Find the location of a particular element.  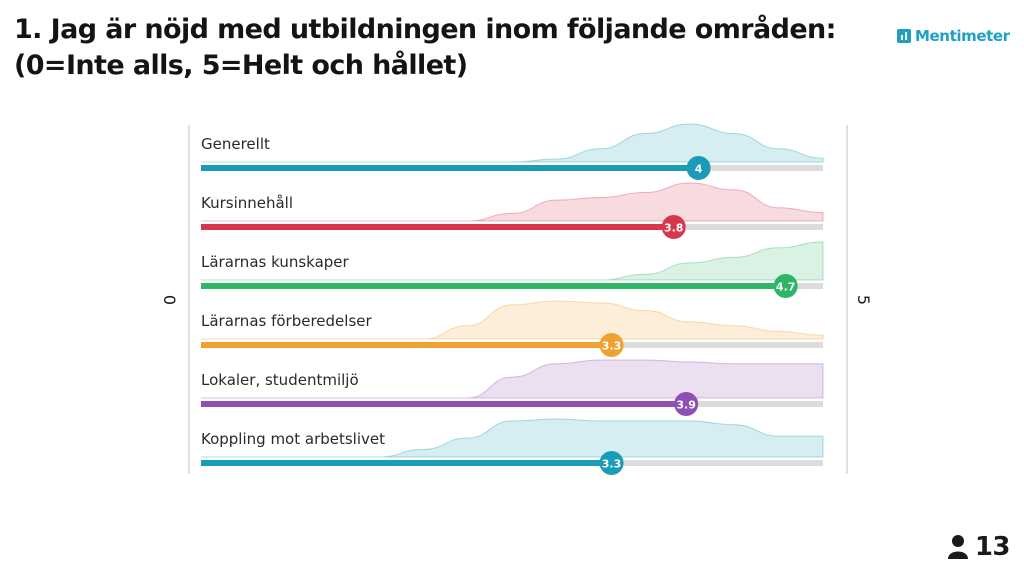

item-label-2: Kursinnehåll is located at coordinates (247, 203).